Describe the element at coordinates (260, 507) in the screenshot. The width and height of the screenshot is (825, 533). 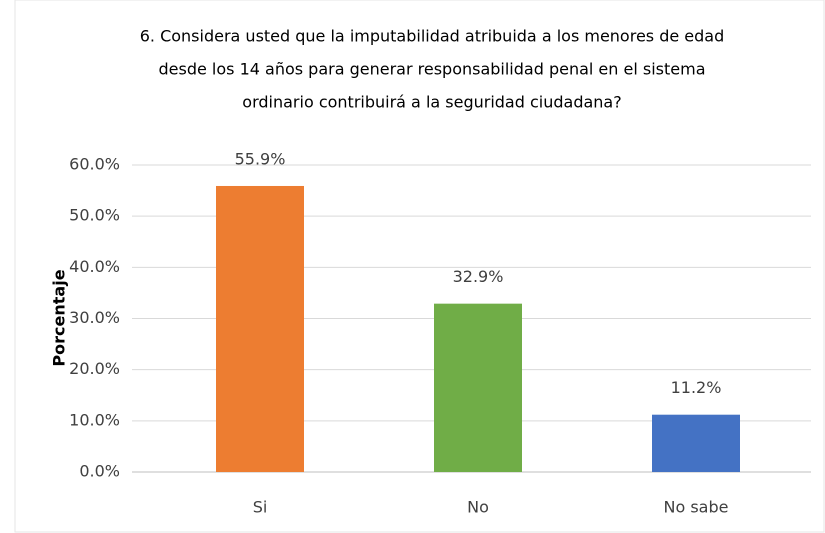
I see `x-tick-label: Si` at that location.